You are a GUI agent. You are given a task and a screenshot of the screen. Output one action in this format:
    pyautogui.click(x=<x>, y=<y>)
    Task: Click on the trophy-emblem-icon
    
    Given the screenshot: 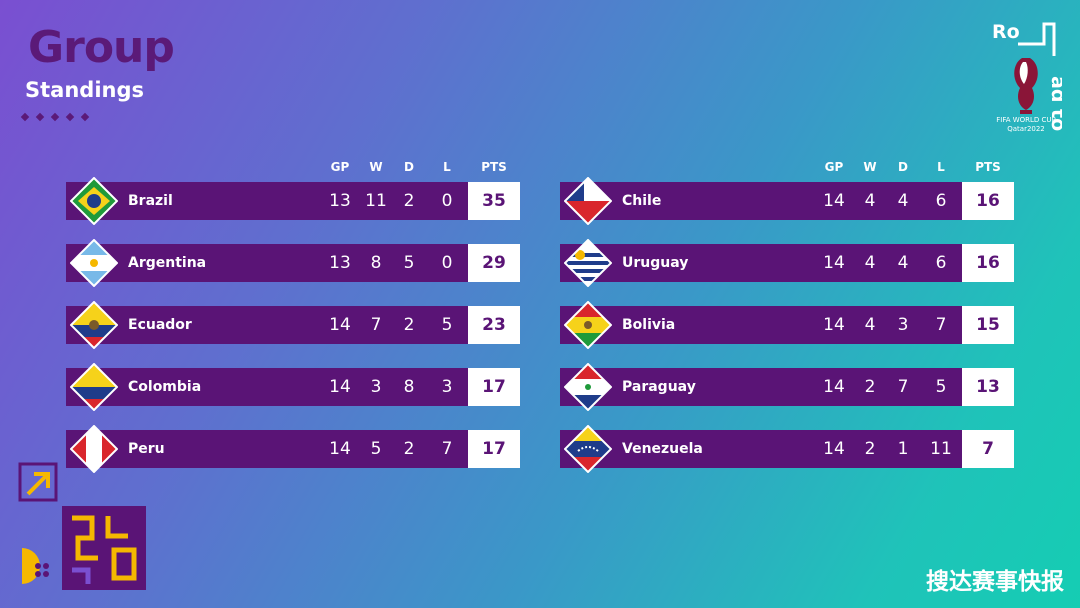 What is the action you would take?
    pyautogui.click(x=1026, y=86)
    